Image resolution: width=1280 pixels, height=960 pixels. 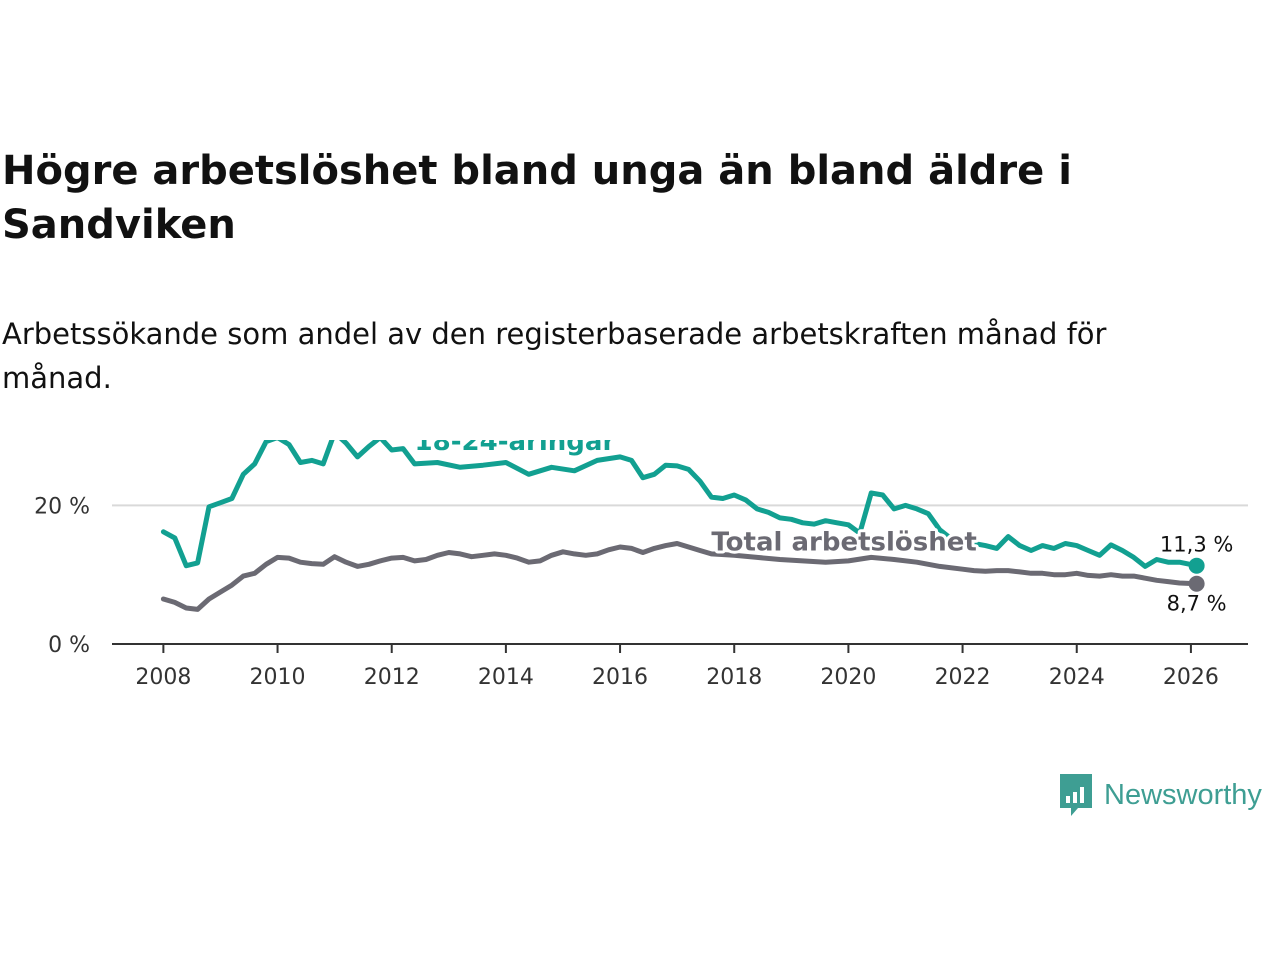 I want to click on x-tick-label: 2018, so click(x=734, y=677).